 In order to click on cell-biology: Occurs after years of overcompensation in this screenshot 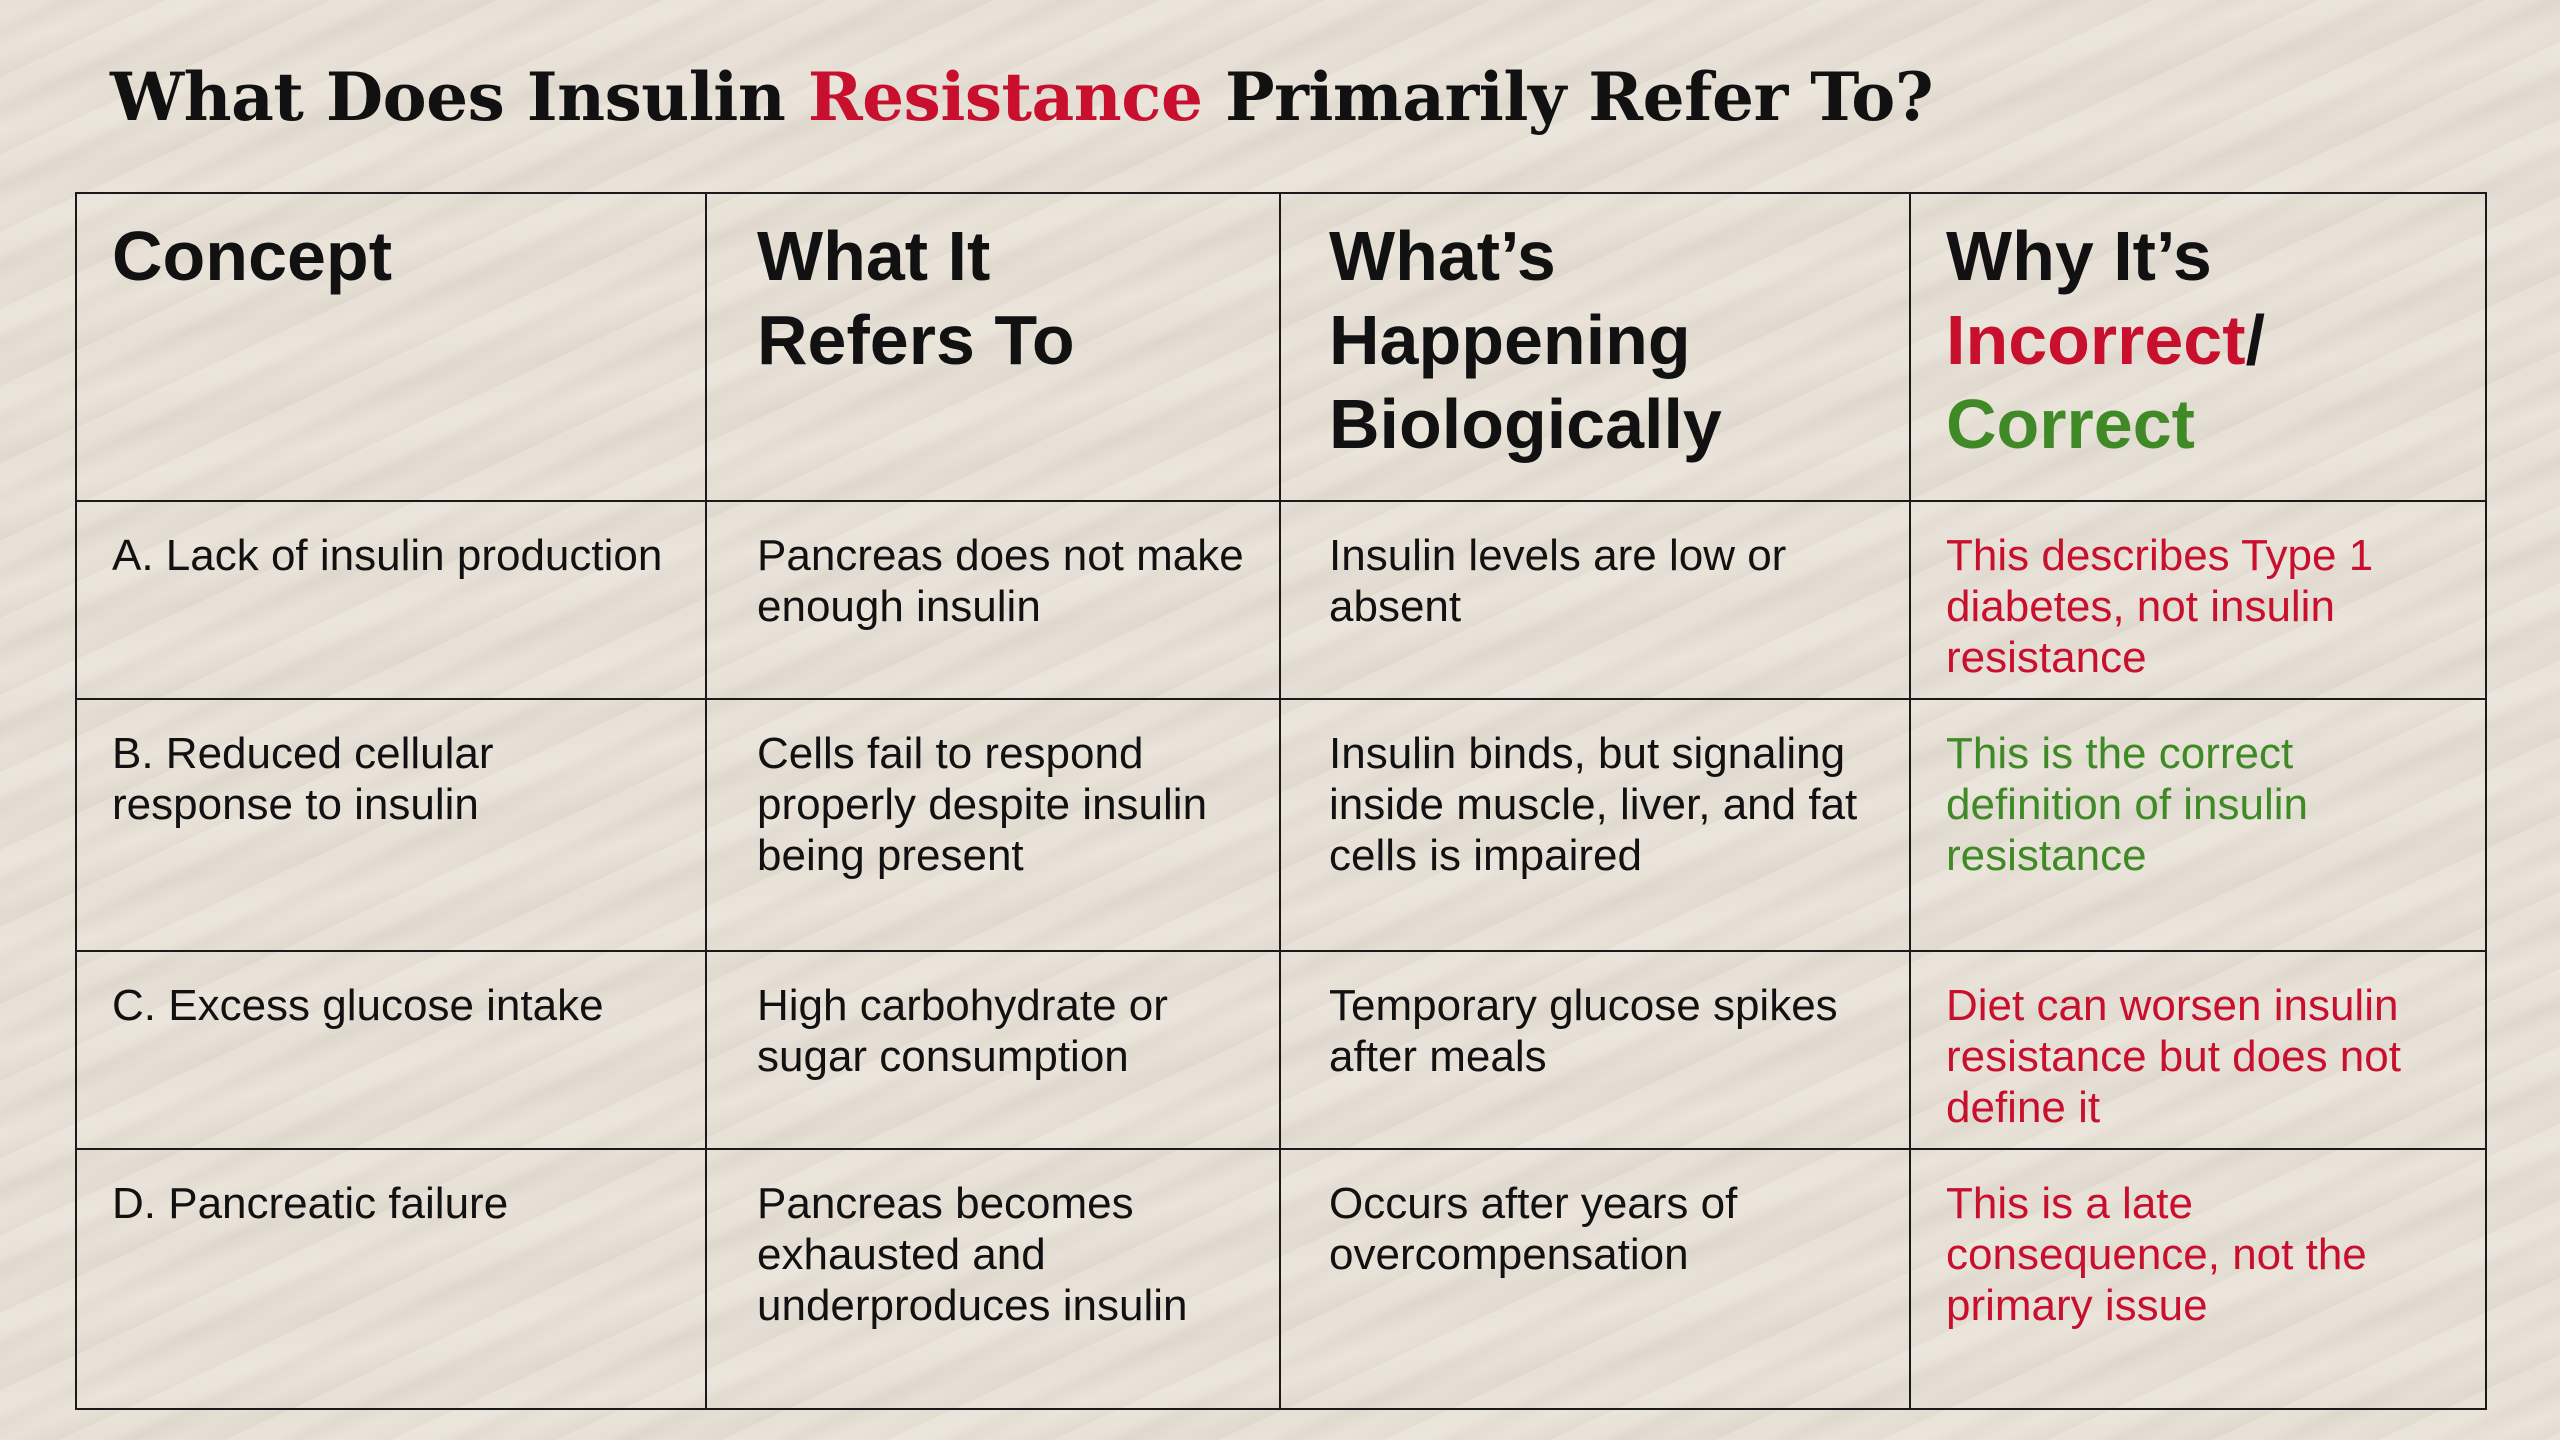, I will do `click(1595, 1279)`.